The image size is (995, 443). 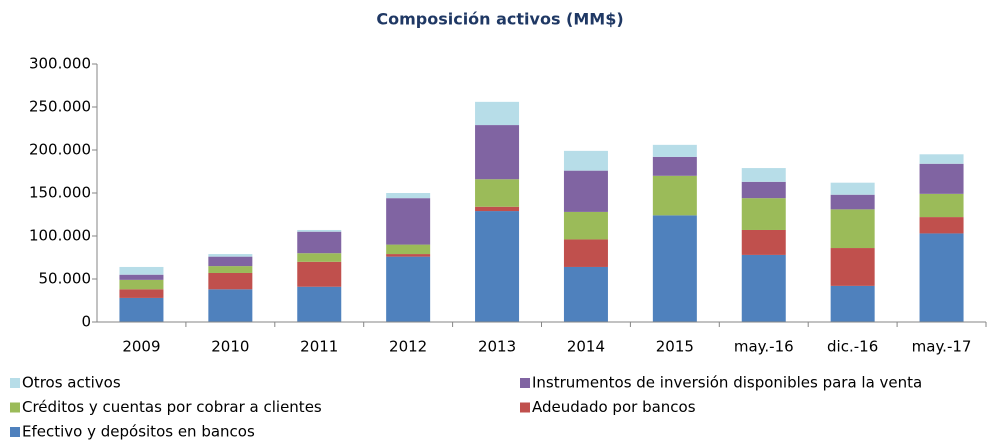 I want to click on y-tick-label: 300.000, so click(x=60, y=64).